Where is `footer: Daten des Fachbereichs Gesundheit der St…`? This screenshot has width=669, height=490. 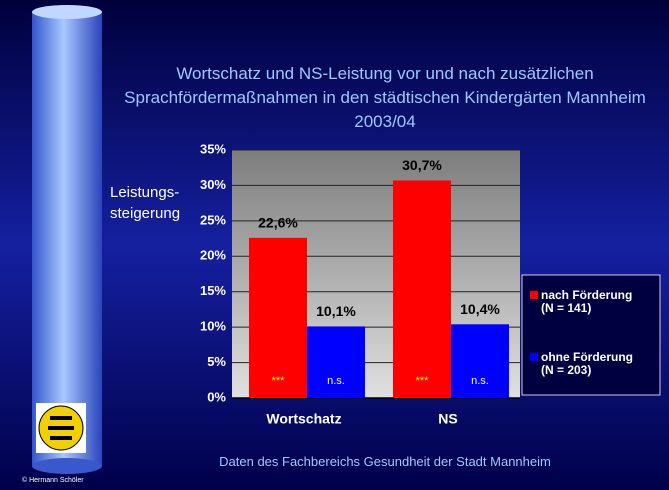 footer: Daten des Fachbereichs Gesundheit der St… is located at coordinates (385, 461).